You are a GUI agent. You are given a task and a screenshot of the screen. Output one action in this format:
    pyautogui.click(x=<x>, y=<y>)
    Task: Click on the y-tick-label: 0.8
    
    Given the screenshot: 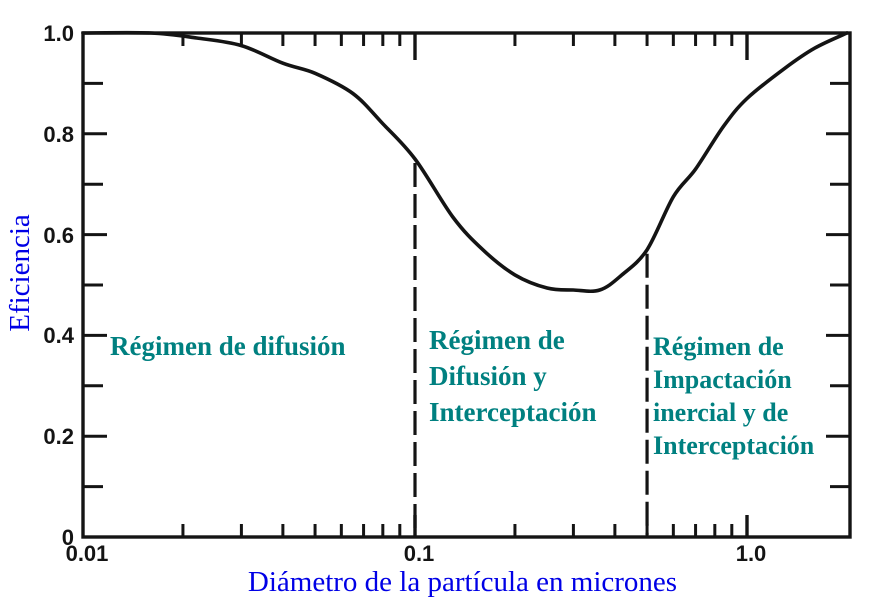 What is the action you would take?
    pyautogui.click(x=58, y=134)
    